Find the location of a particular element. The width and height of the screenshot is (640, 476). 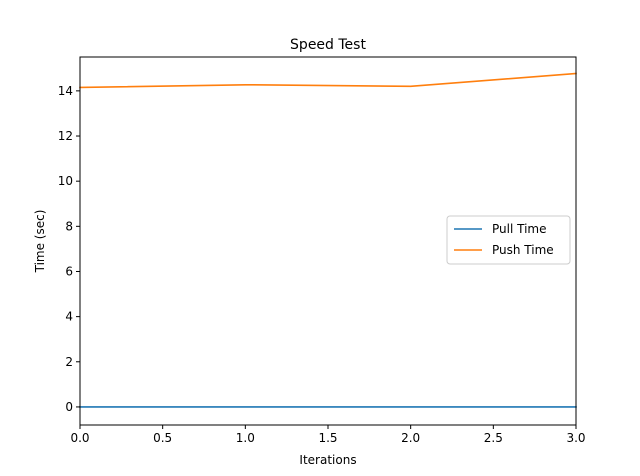

y-tick-label: 4 is located at coordinates (69, 317).